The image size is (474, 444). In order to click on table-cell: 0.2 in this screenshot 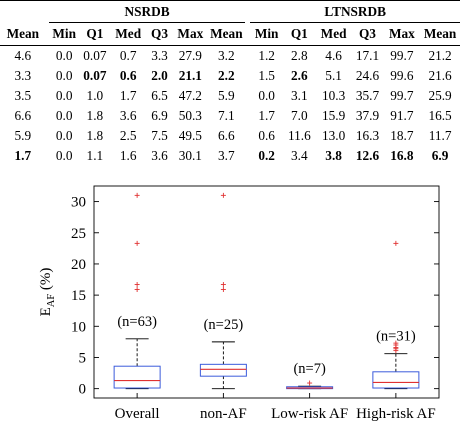, I will do `click(266, 155)`.